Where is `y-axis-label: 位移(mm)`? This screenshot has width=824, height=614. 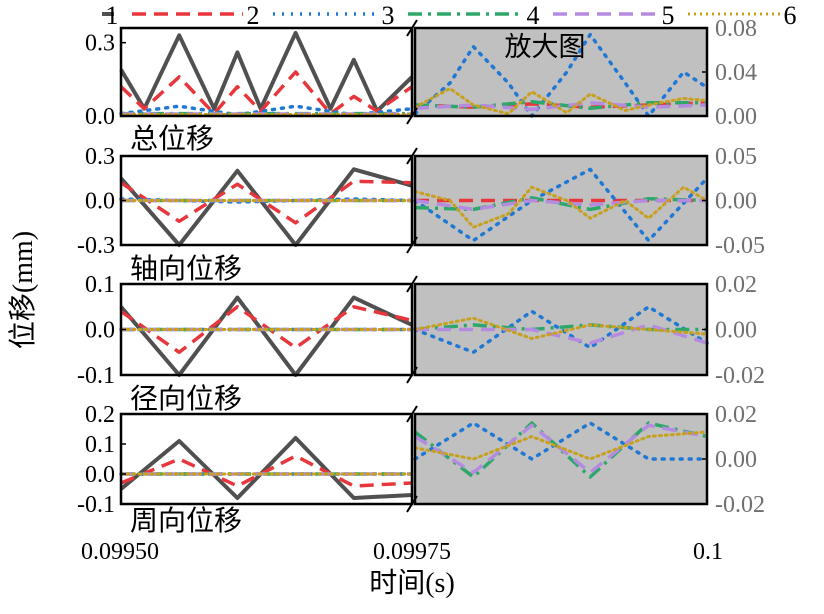 y-axis-label: 位移(mm) is located at coordinates (23, 290).